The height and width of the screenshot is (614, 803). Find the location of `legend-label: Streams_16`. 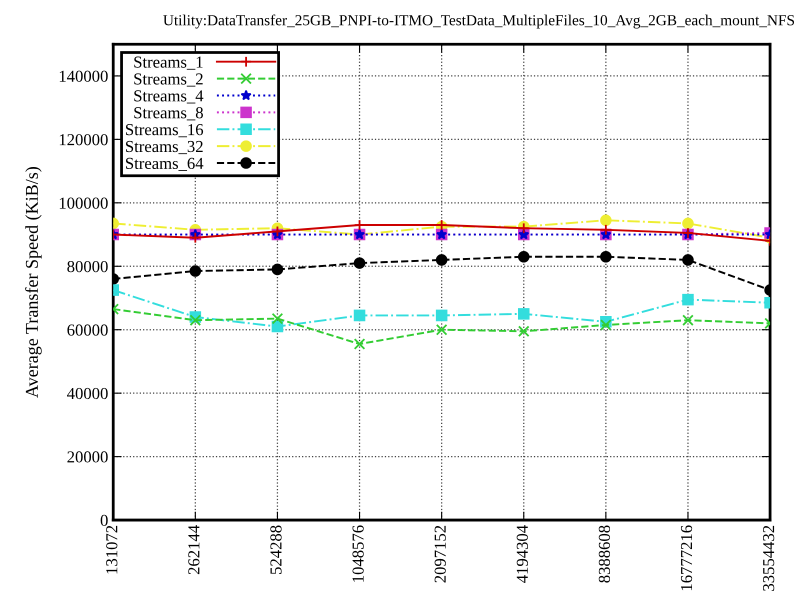

legend-label: Streams_16 is located at coordinates (165, 131).